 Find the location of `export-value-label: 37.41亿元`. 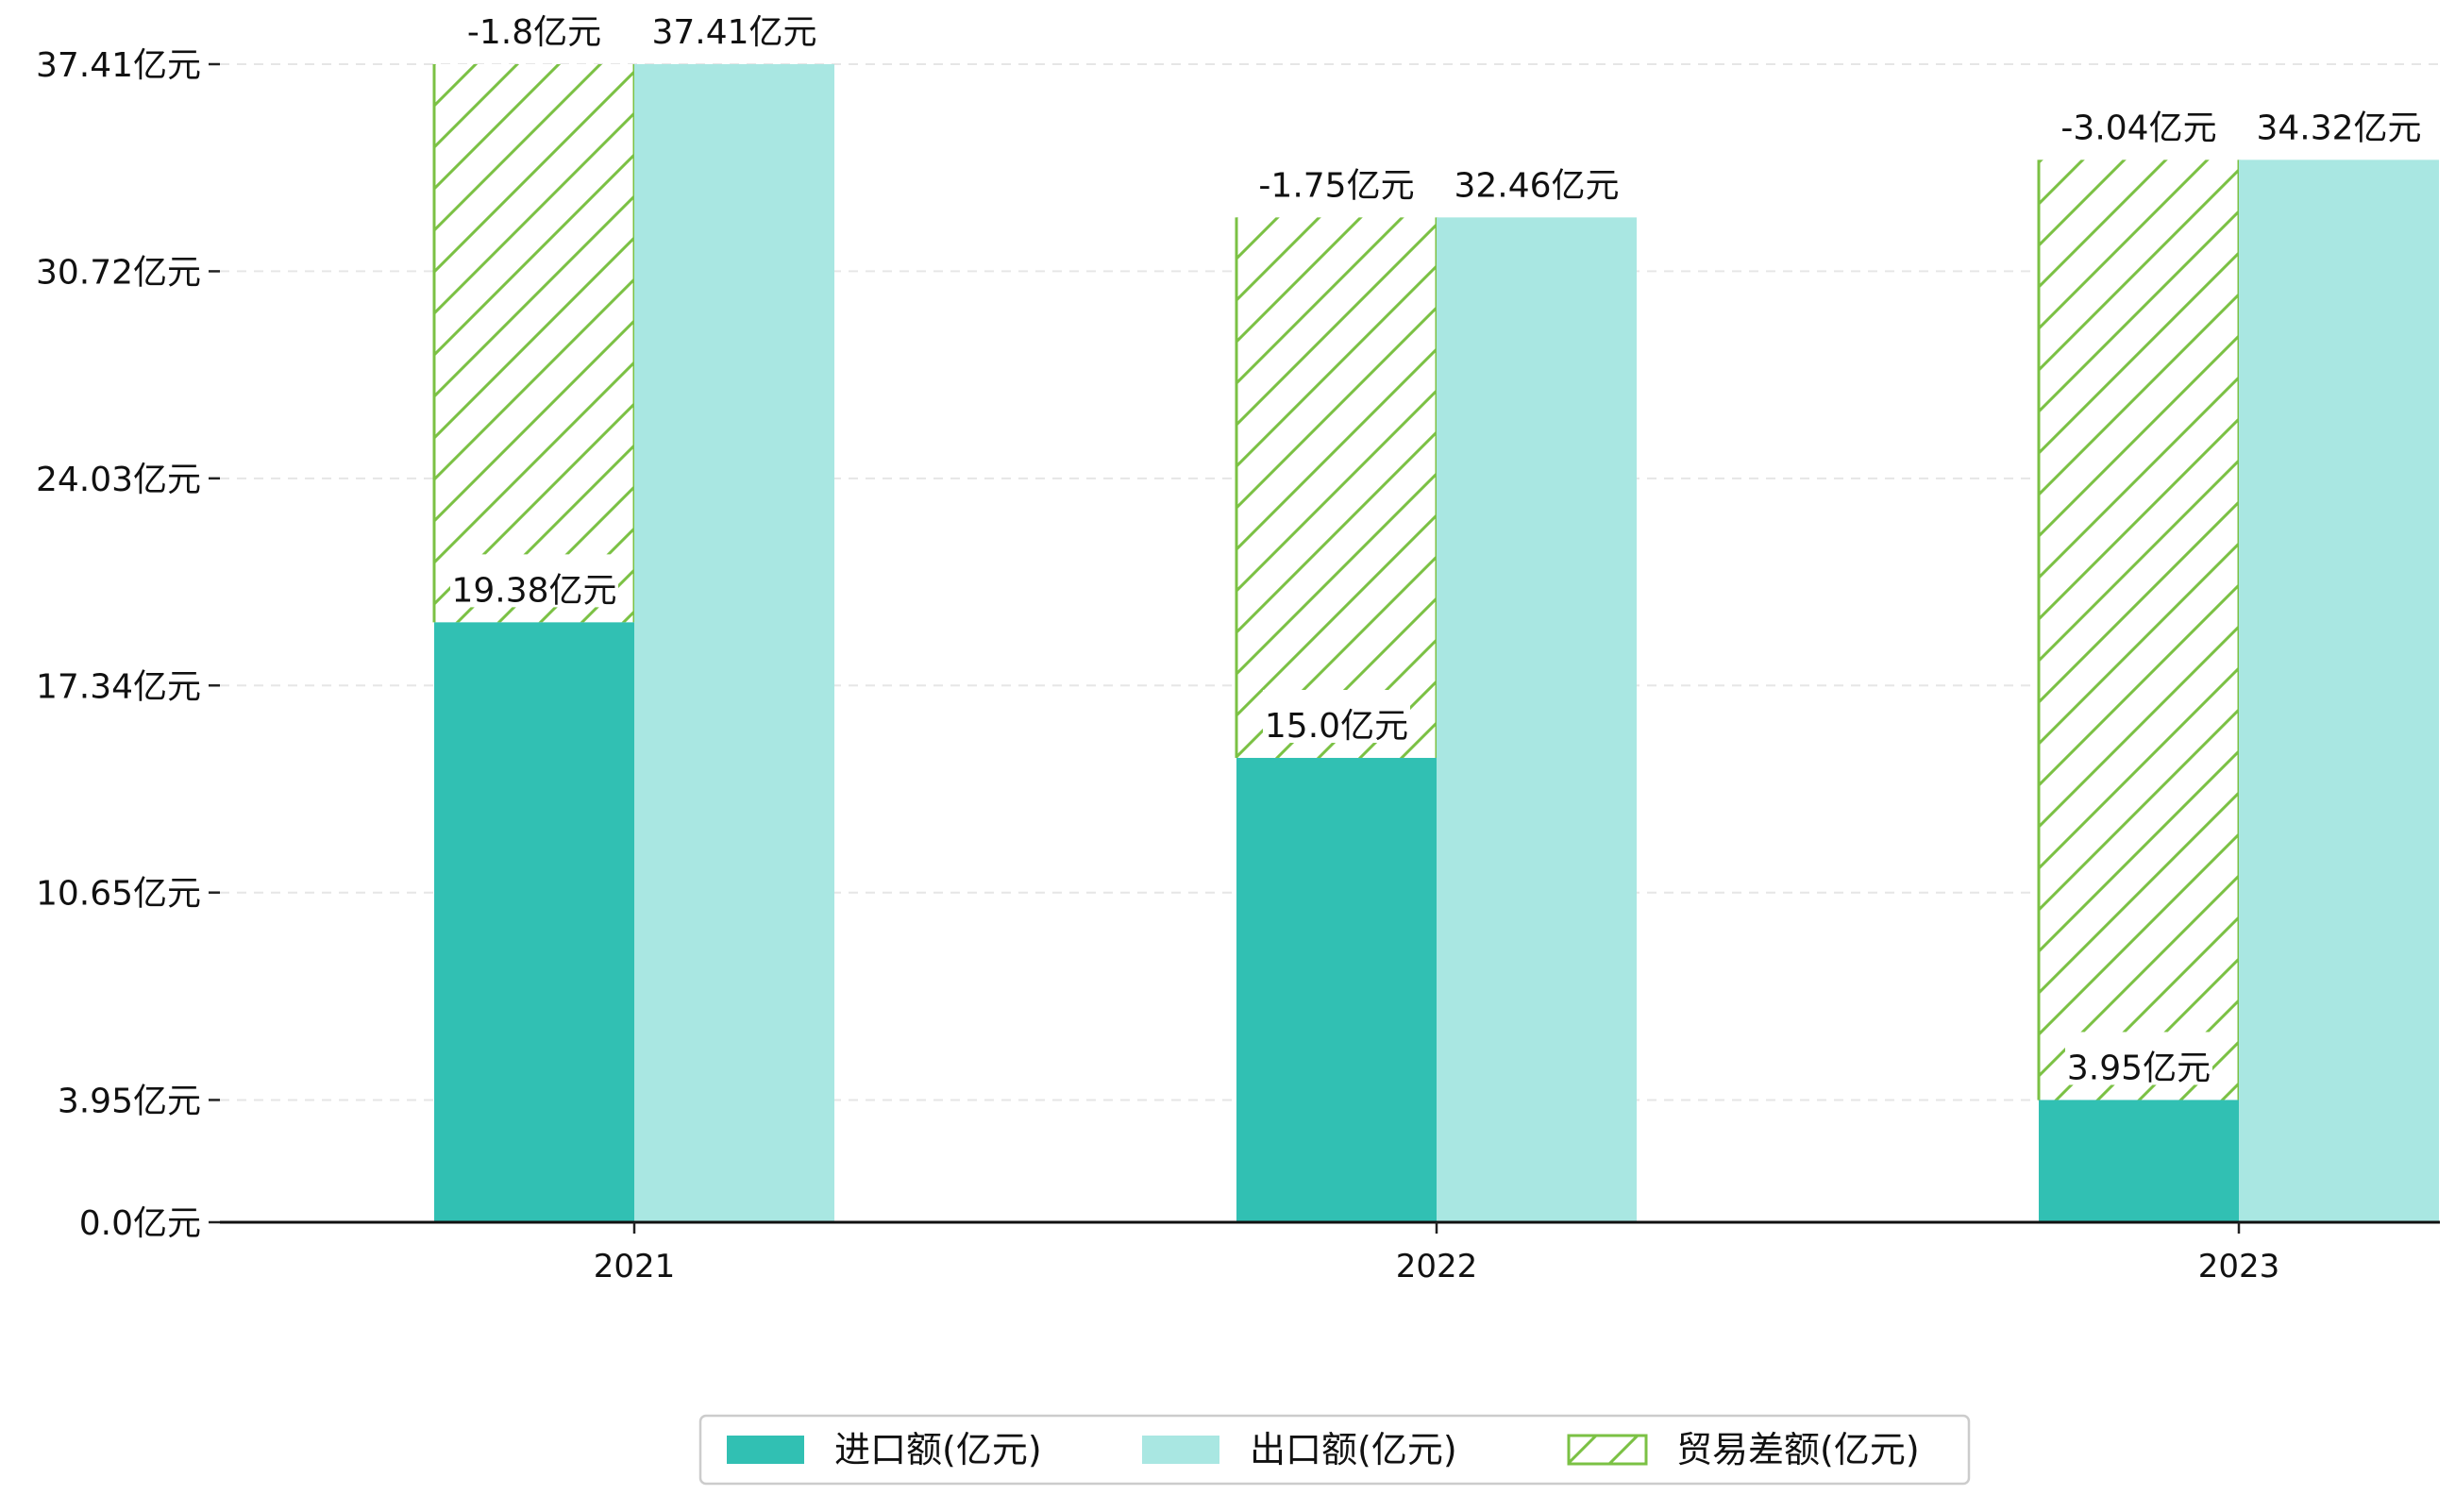

export-value-label: 37.41亿元 is located at coordinates (733, 32).